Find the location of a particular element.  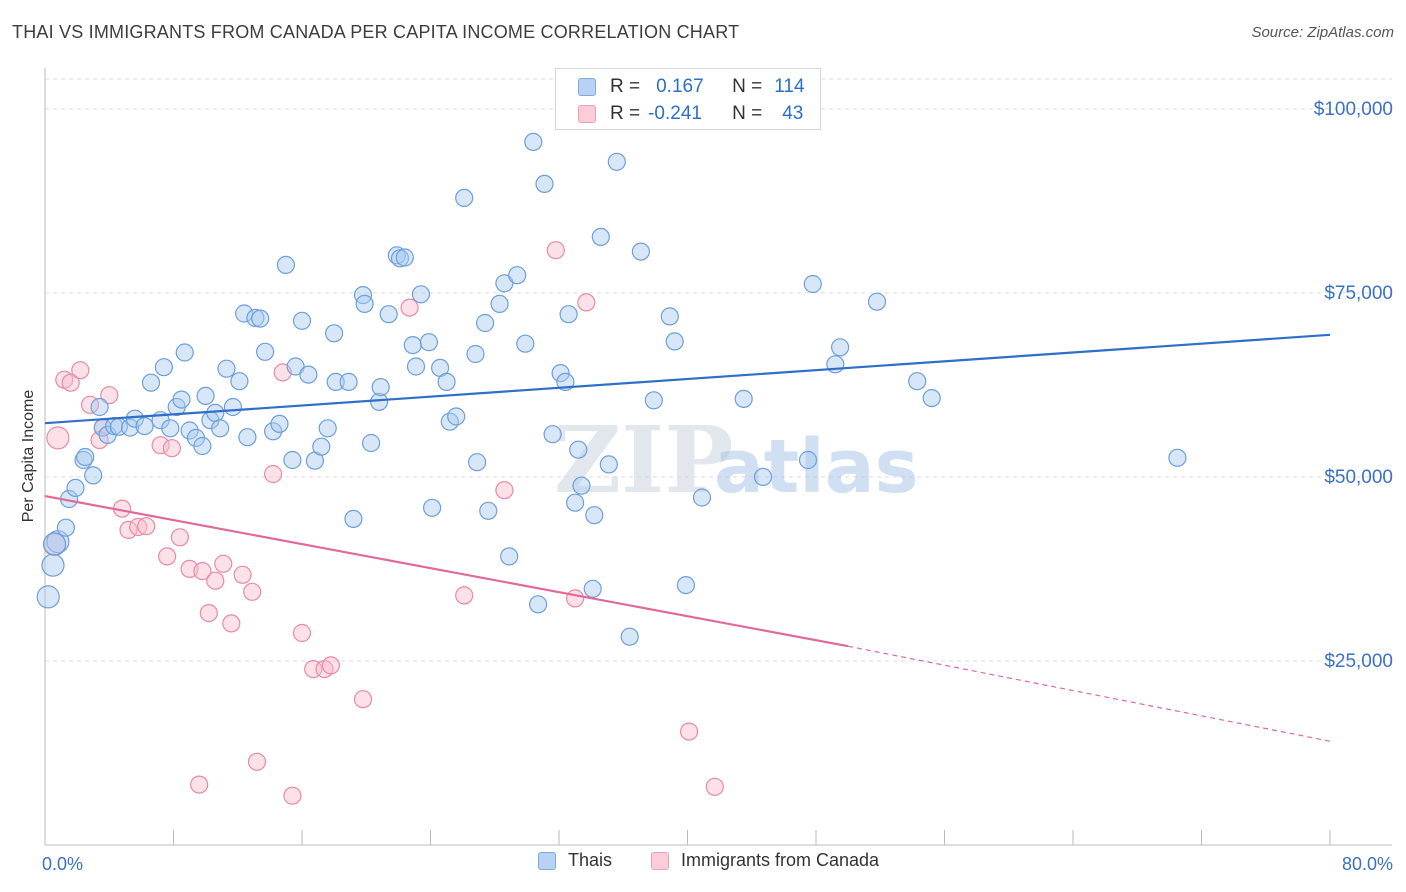

source-label: Source: ZipAtlas.com is located at coordinates (1322, 32).